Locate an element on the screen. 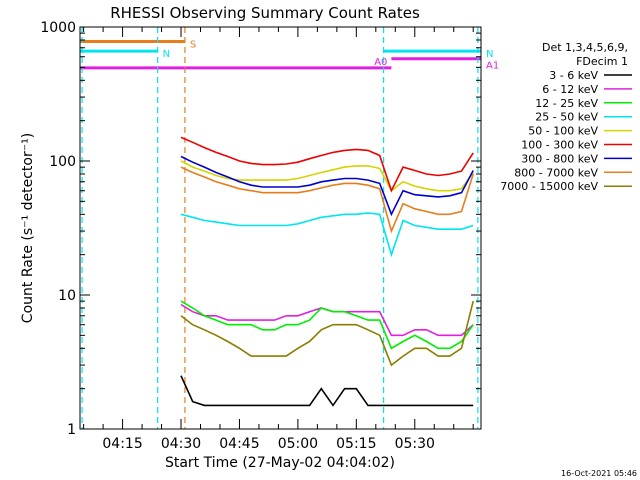 This screenshot has height=480, width=640. legend-header: FDecim 1 is located at coordinates (602, 61).